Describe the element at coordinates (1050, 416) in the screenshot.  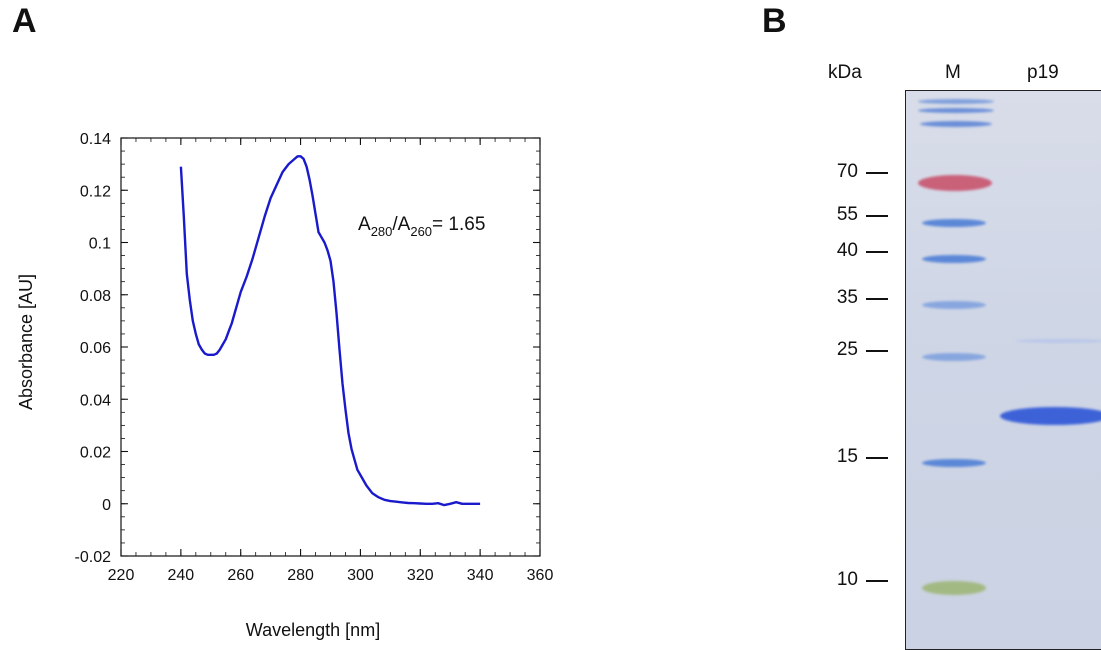
I see `sample-main-band` at that location.